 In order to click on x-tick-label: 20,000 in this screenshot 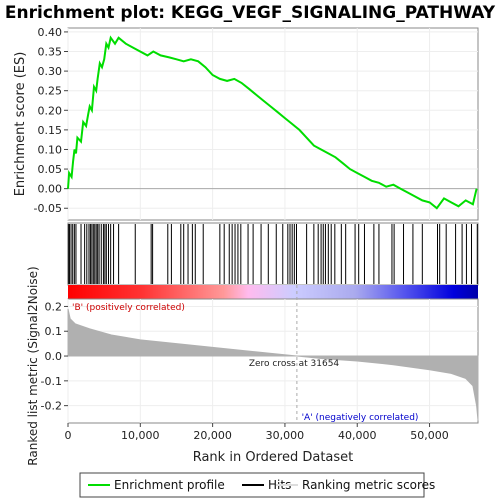, I will do `click(212, 435)`.